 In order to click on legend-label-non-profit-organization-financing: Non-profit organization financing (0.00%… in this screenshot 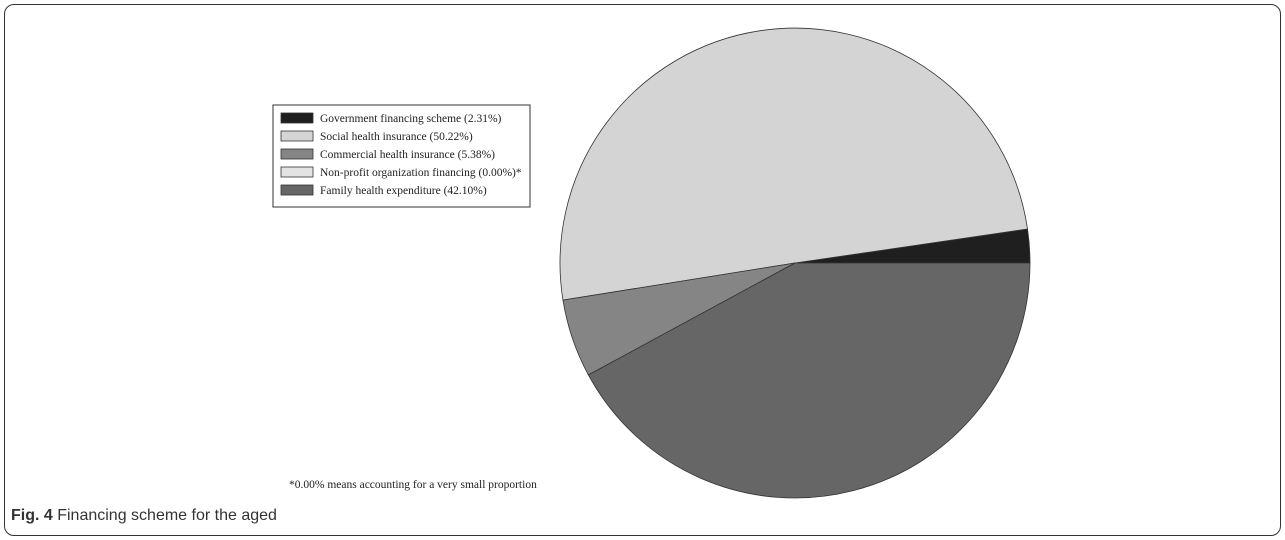, I will do `click(421, 173)`.